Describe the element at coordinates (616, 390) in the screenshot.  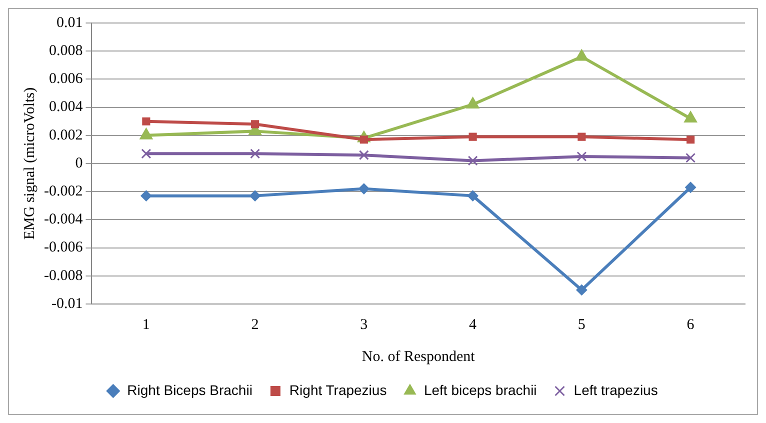
I see `legend-label: Left trapezius` at that location.